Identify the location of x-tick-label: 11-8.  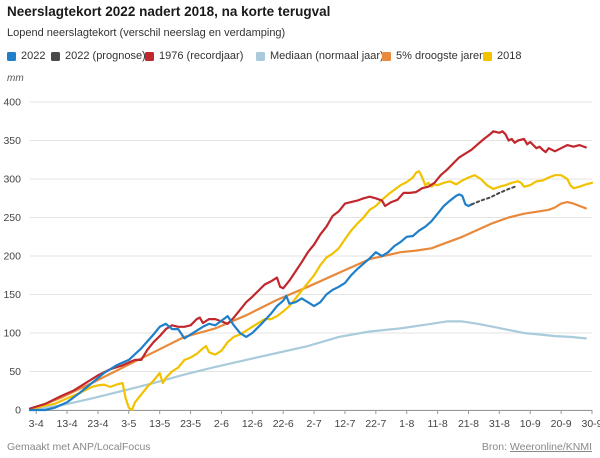
(437, 424).